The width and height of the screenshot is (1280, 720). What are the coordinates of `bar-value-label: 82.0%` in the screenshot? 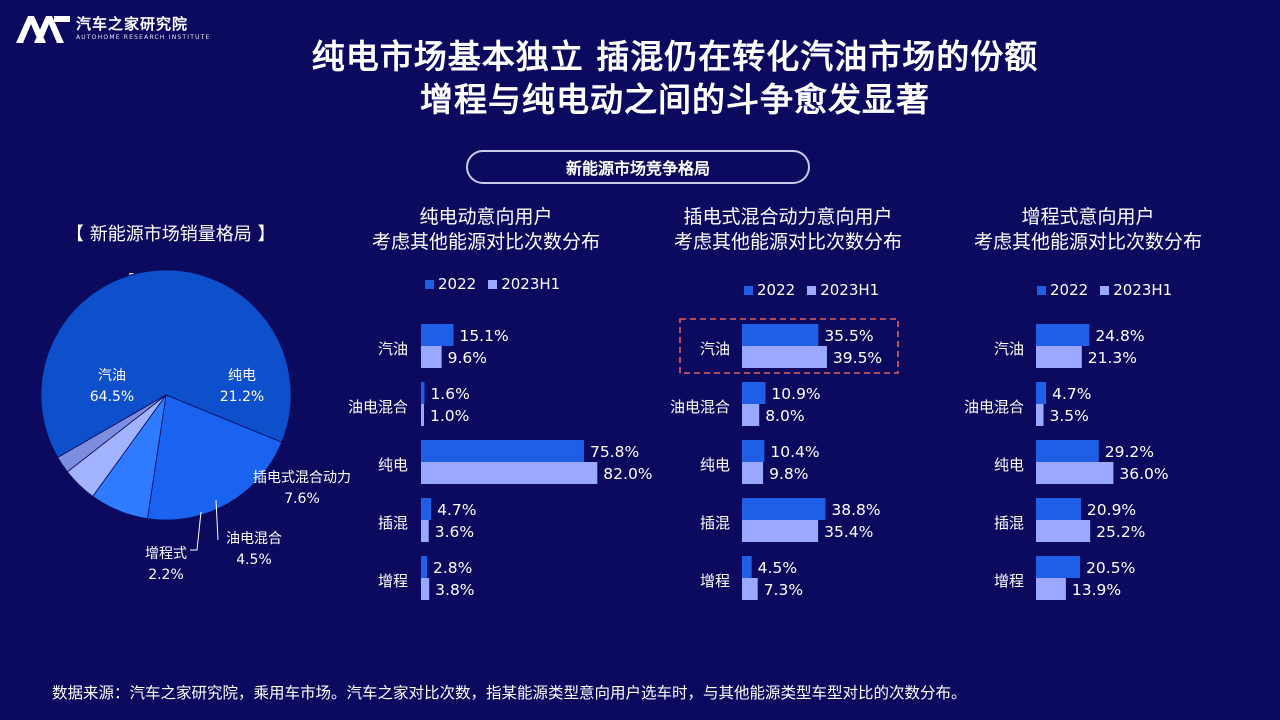 It's located at (627, 474).